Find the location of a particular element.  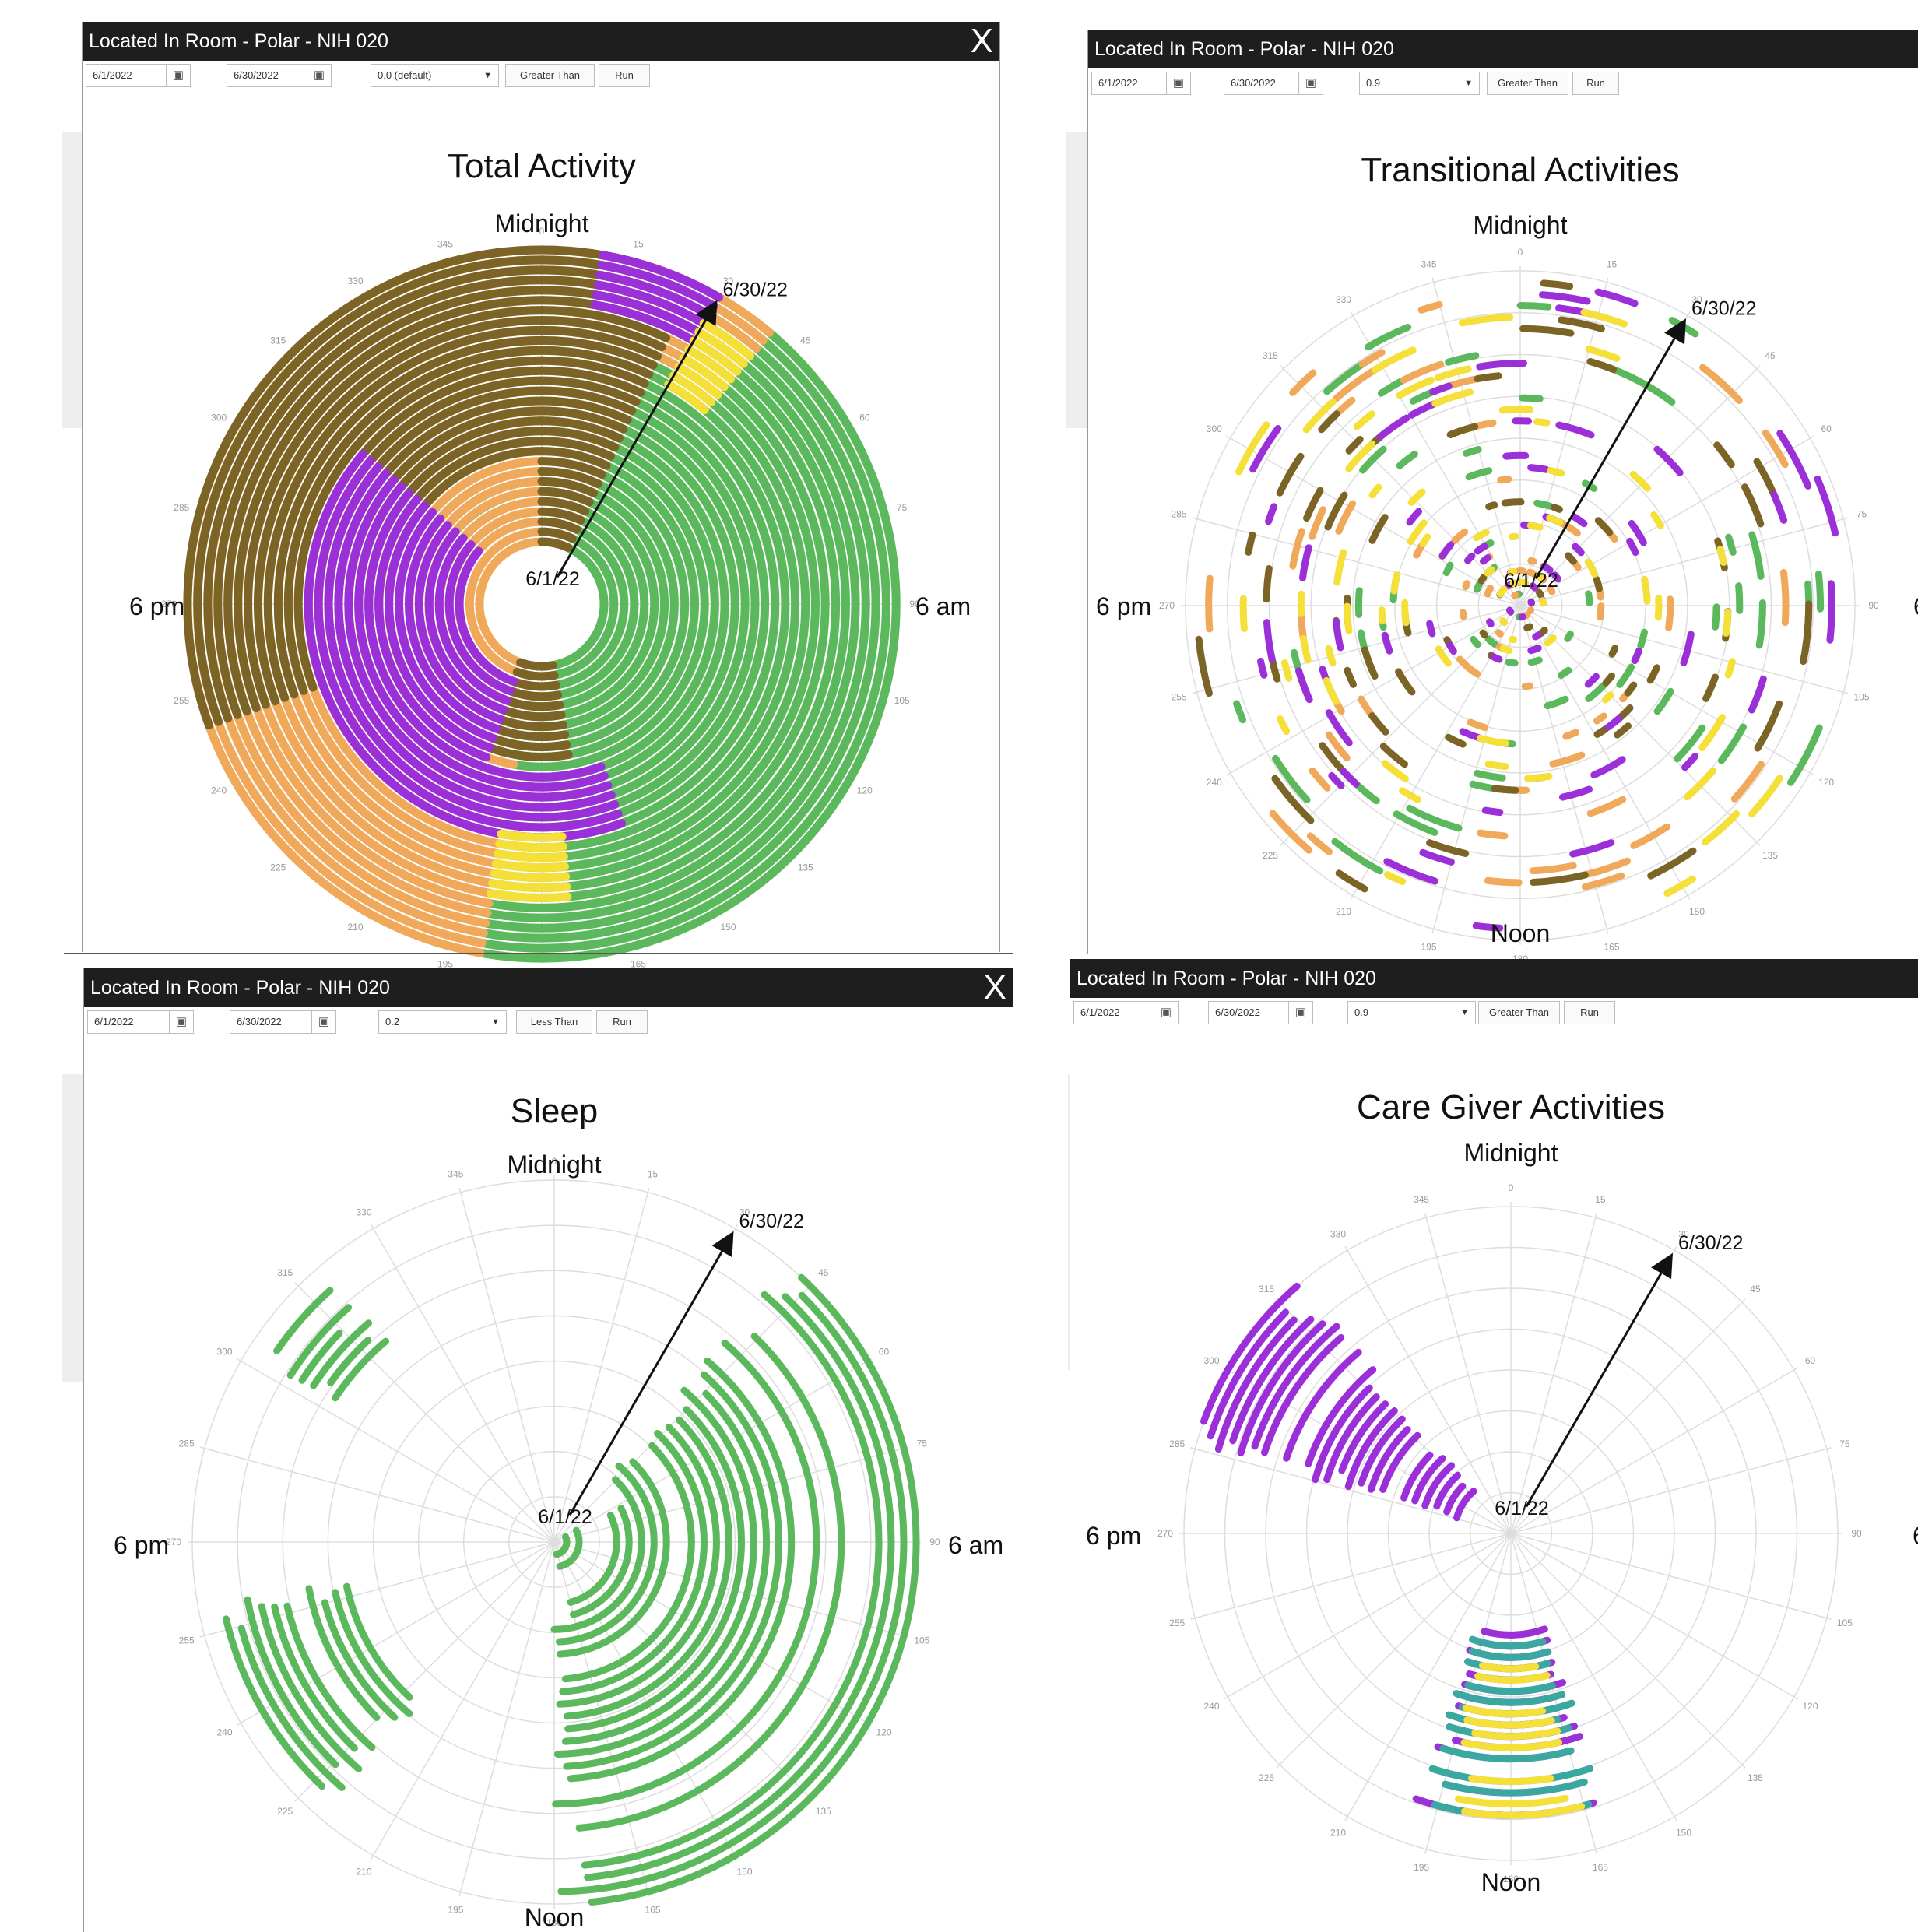

start-date-label: 6/1/22 is located at coordinates (1531, 581).